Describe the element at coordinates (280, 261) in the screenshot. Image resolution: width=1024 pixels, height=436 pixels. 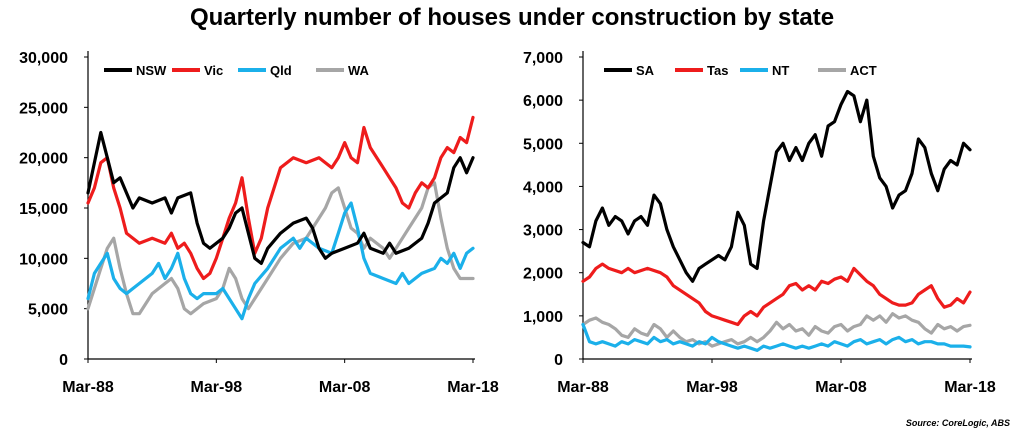
I see `series-line-qld` at that location.